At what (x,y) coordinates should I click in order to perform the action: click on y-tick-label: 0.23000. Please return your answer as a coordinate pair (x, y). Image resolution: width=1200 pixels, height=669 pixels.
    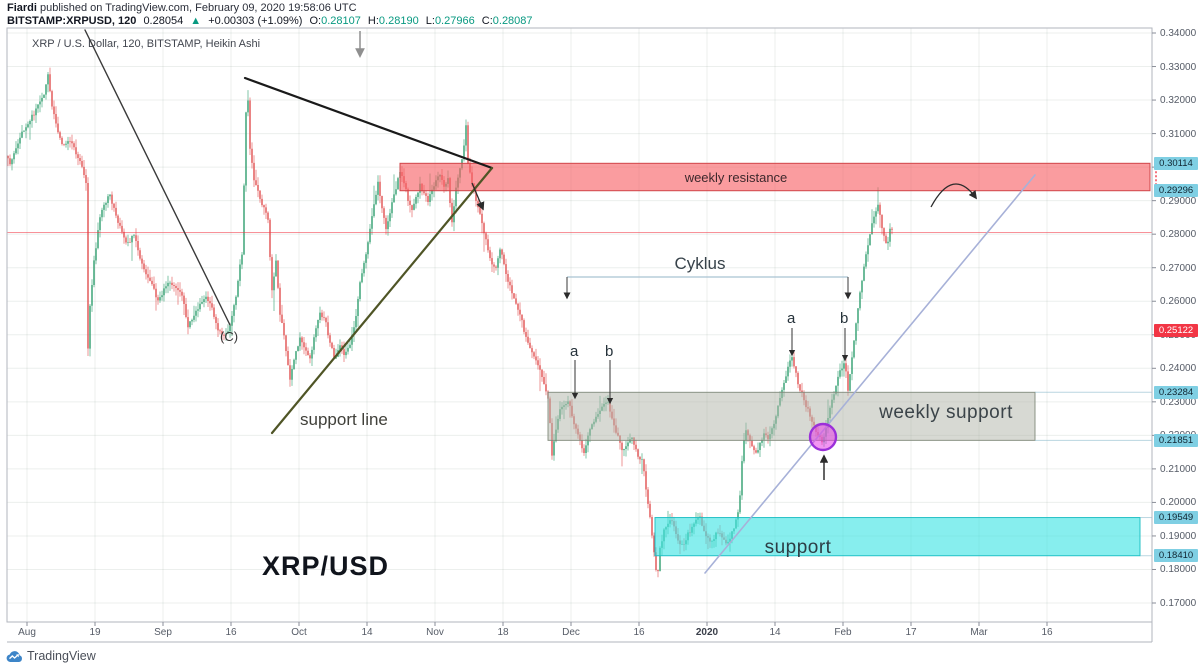
    Looking at the image, I should click on (1178, 402).